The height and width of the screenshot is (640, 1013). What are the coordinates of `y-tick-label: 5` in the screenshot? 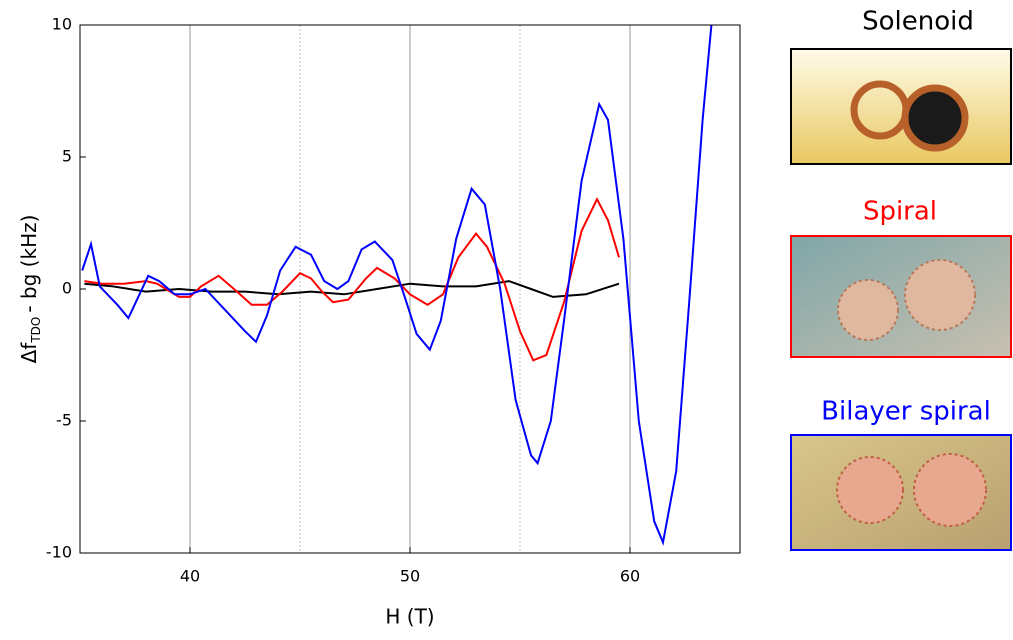 It's located at (67, 156).